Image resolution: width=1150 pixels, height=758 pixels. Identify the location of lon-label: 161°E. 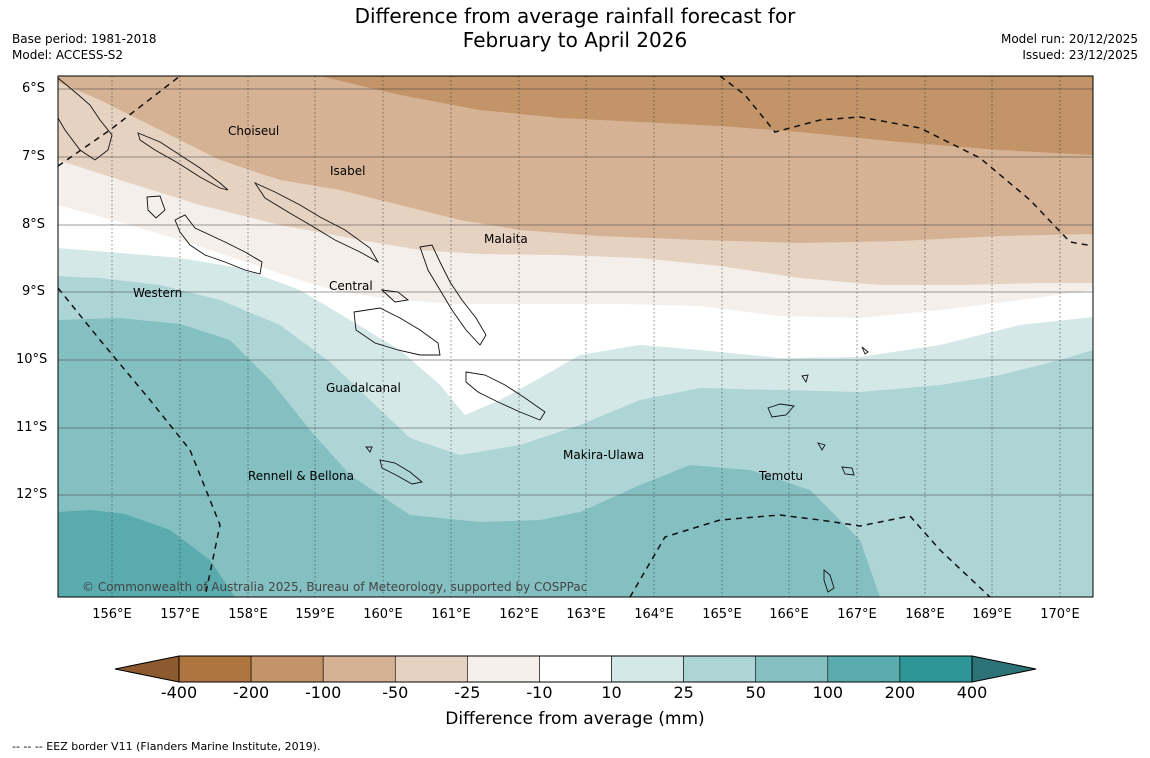
(451, 614).